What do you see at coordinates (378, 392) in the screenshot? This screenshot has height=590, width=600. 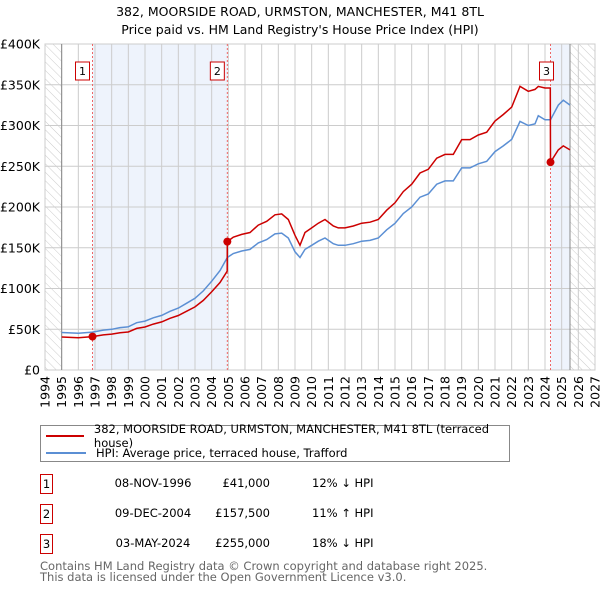 I see `x-tick-label: 2014` at bounding box center [378, 392].